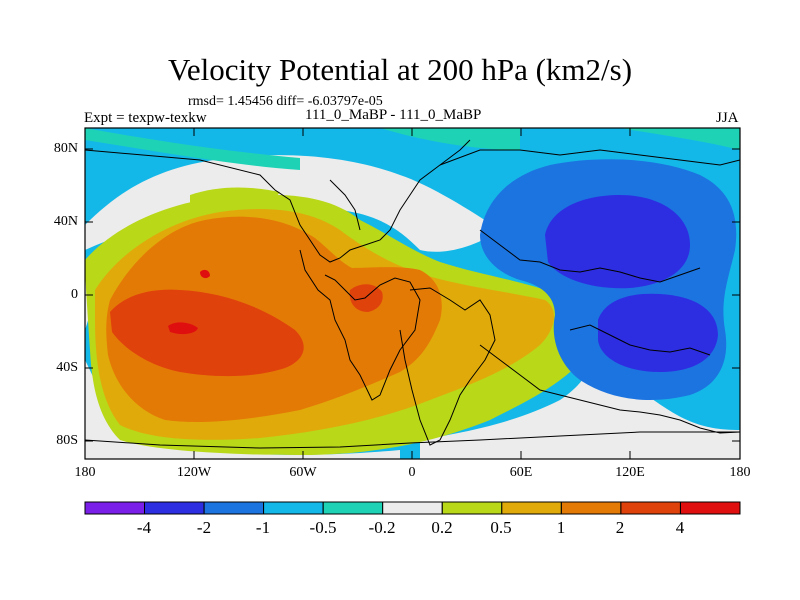 This screenshot has height=600, width=800. I want to click on band-gt4, so click(183, 328).